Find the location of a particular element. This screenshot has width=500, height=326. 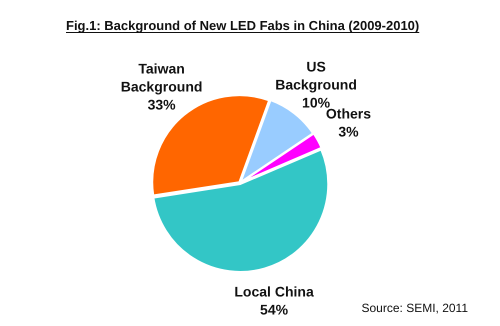

slice-label: US Background is located at coordinates (316, 75).